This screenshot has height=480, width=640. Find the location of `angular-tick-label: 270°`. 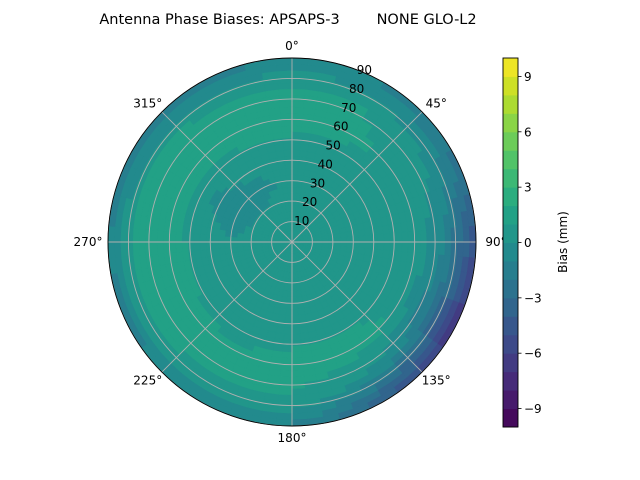

angular-tick-label: 270° is located at coordinates (88, 242).